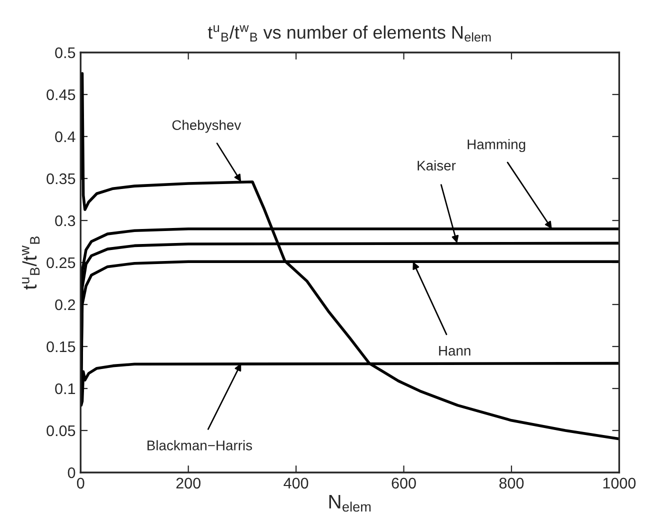  What do you see at coordinates (65, 220) in the screenshot?
I see `y-tick-label: 0.3` at bounding box center [65, 220].